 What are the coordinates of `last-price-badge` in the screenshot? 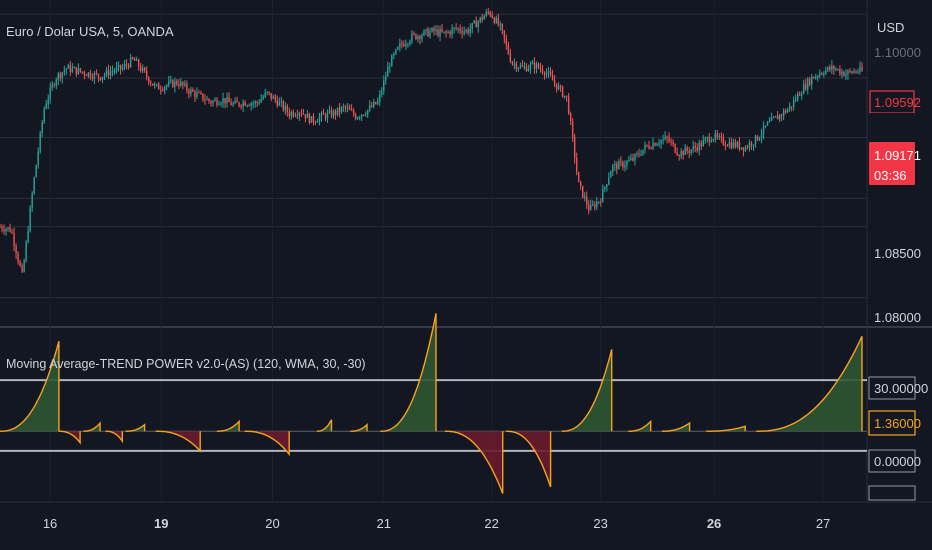 It's located at (892, 163).